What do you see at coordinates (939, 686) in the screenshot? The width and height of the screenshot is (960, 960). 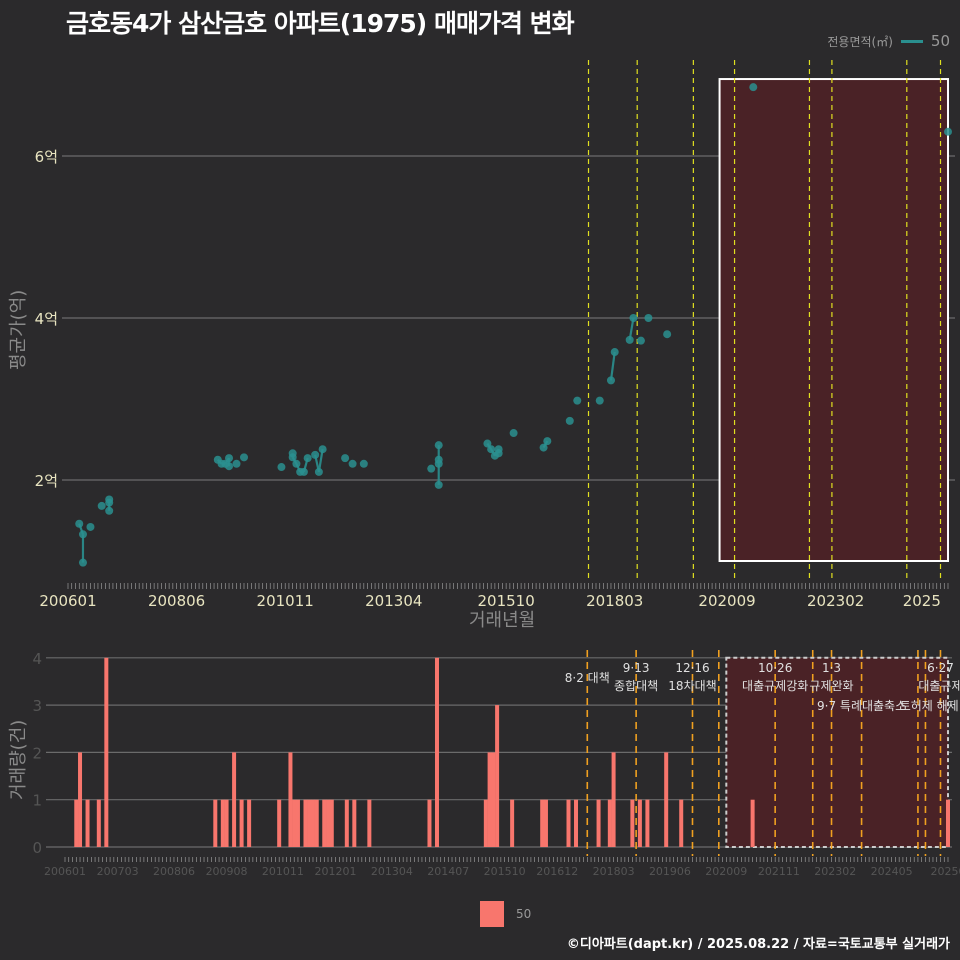 I see `svg-text: 대출규제` at bounding box center [939, 686].